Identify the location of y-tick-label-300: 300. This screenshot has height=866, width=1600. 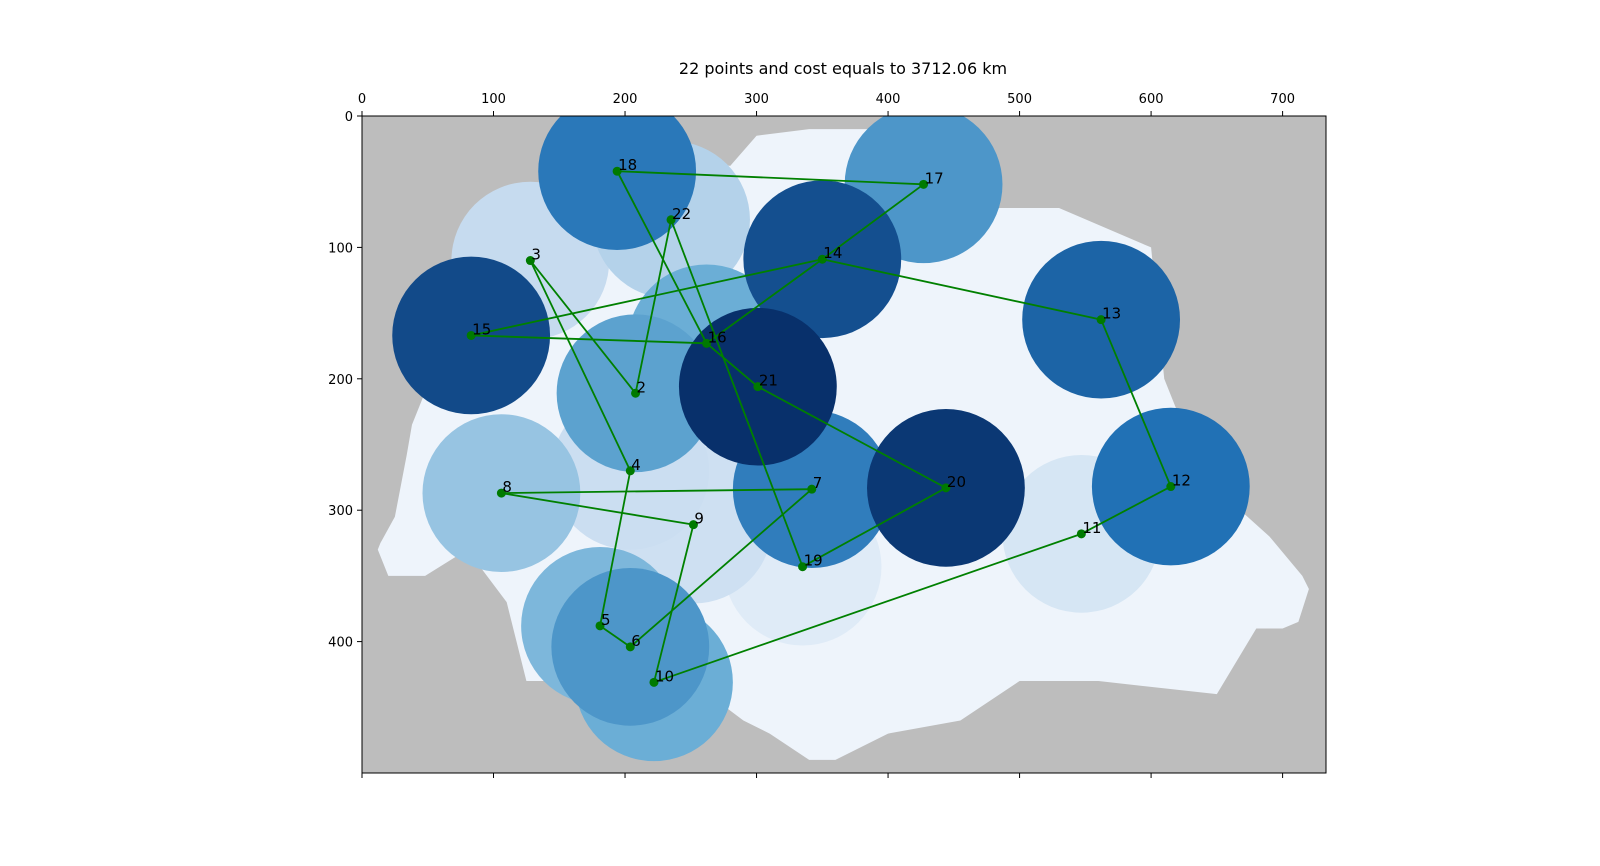
(340, 511).